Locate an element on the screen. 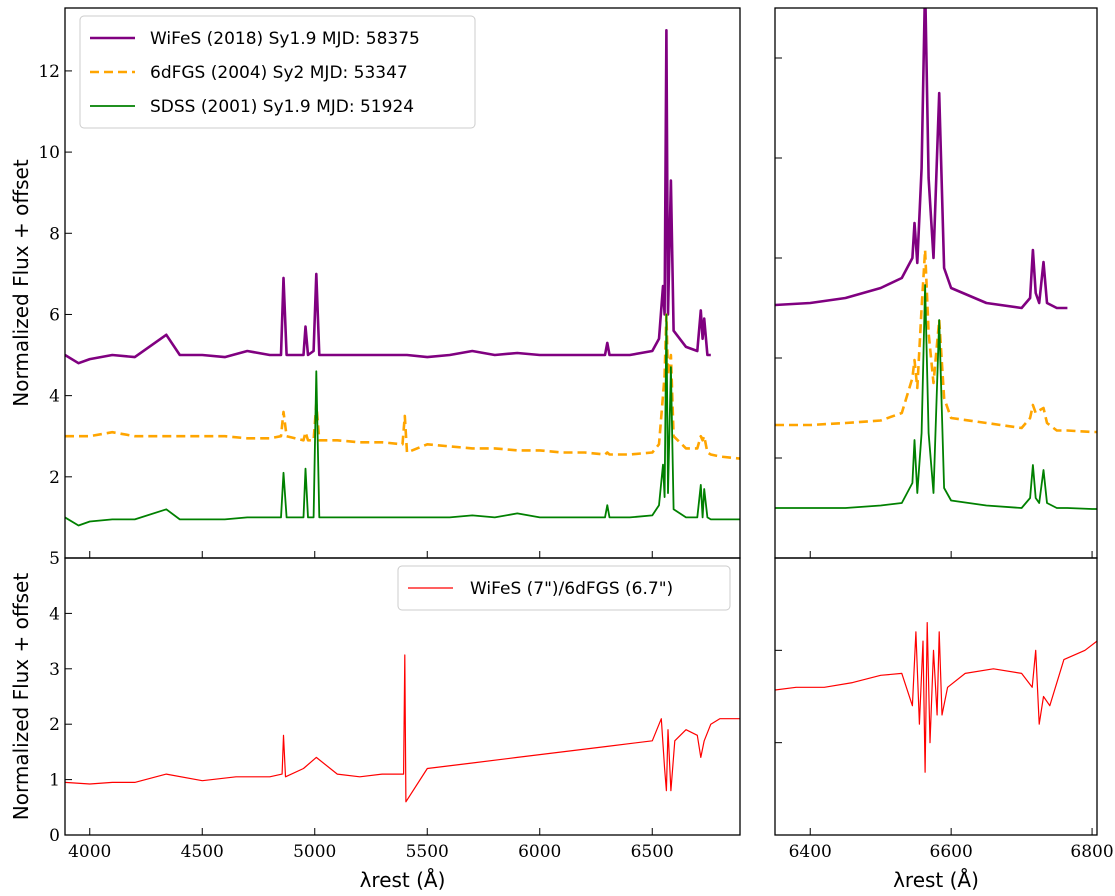 The width and height of the screenshot is (1115, 896). y-tick-label: 0 is located at coordinates (54, 836).